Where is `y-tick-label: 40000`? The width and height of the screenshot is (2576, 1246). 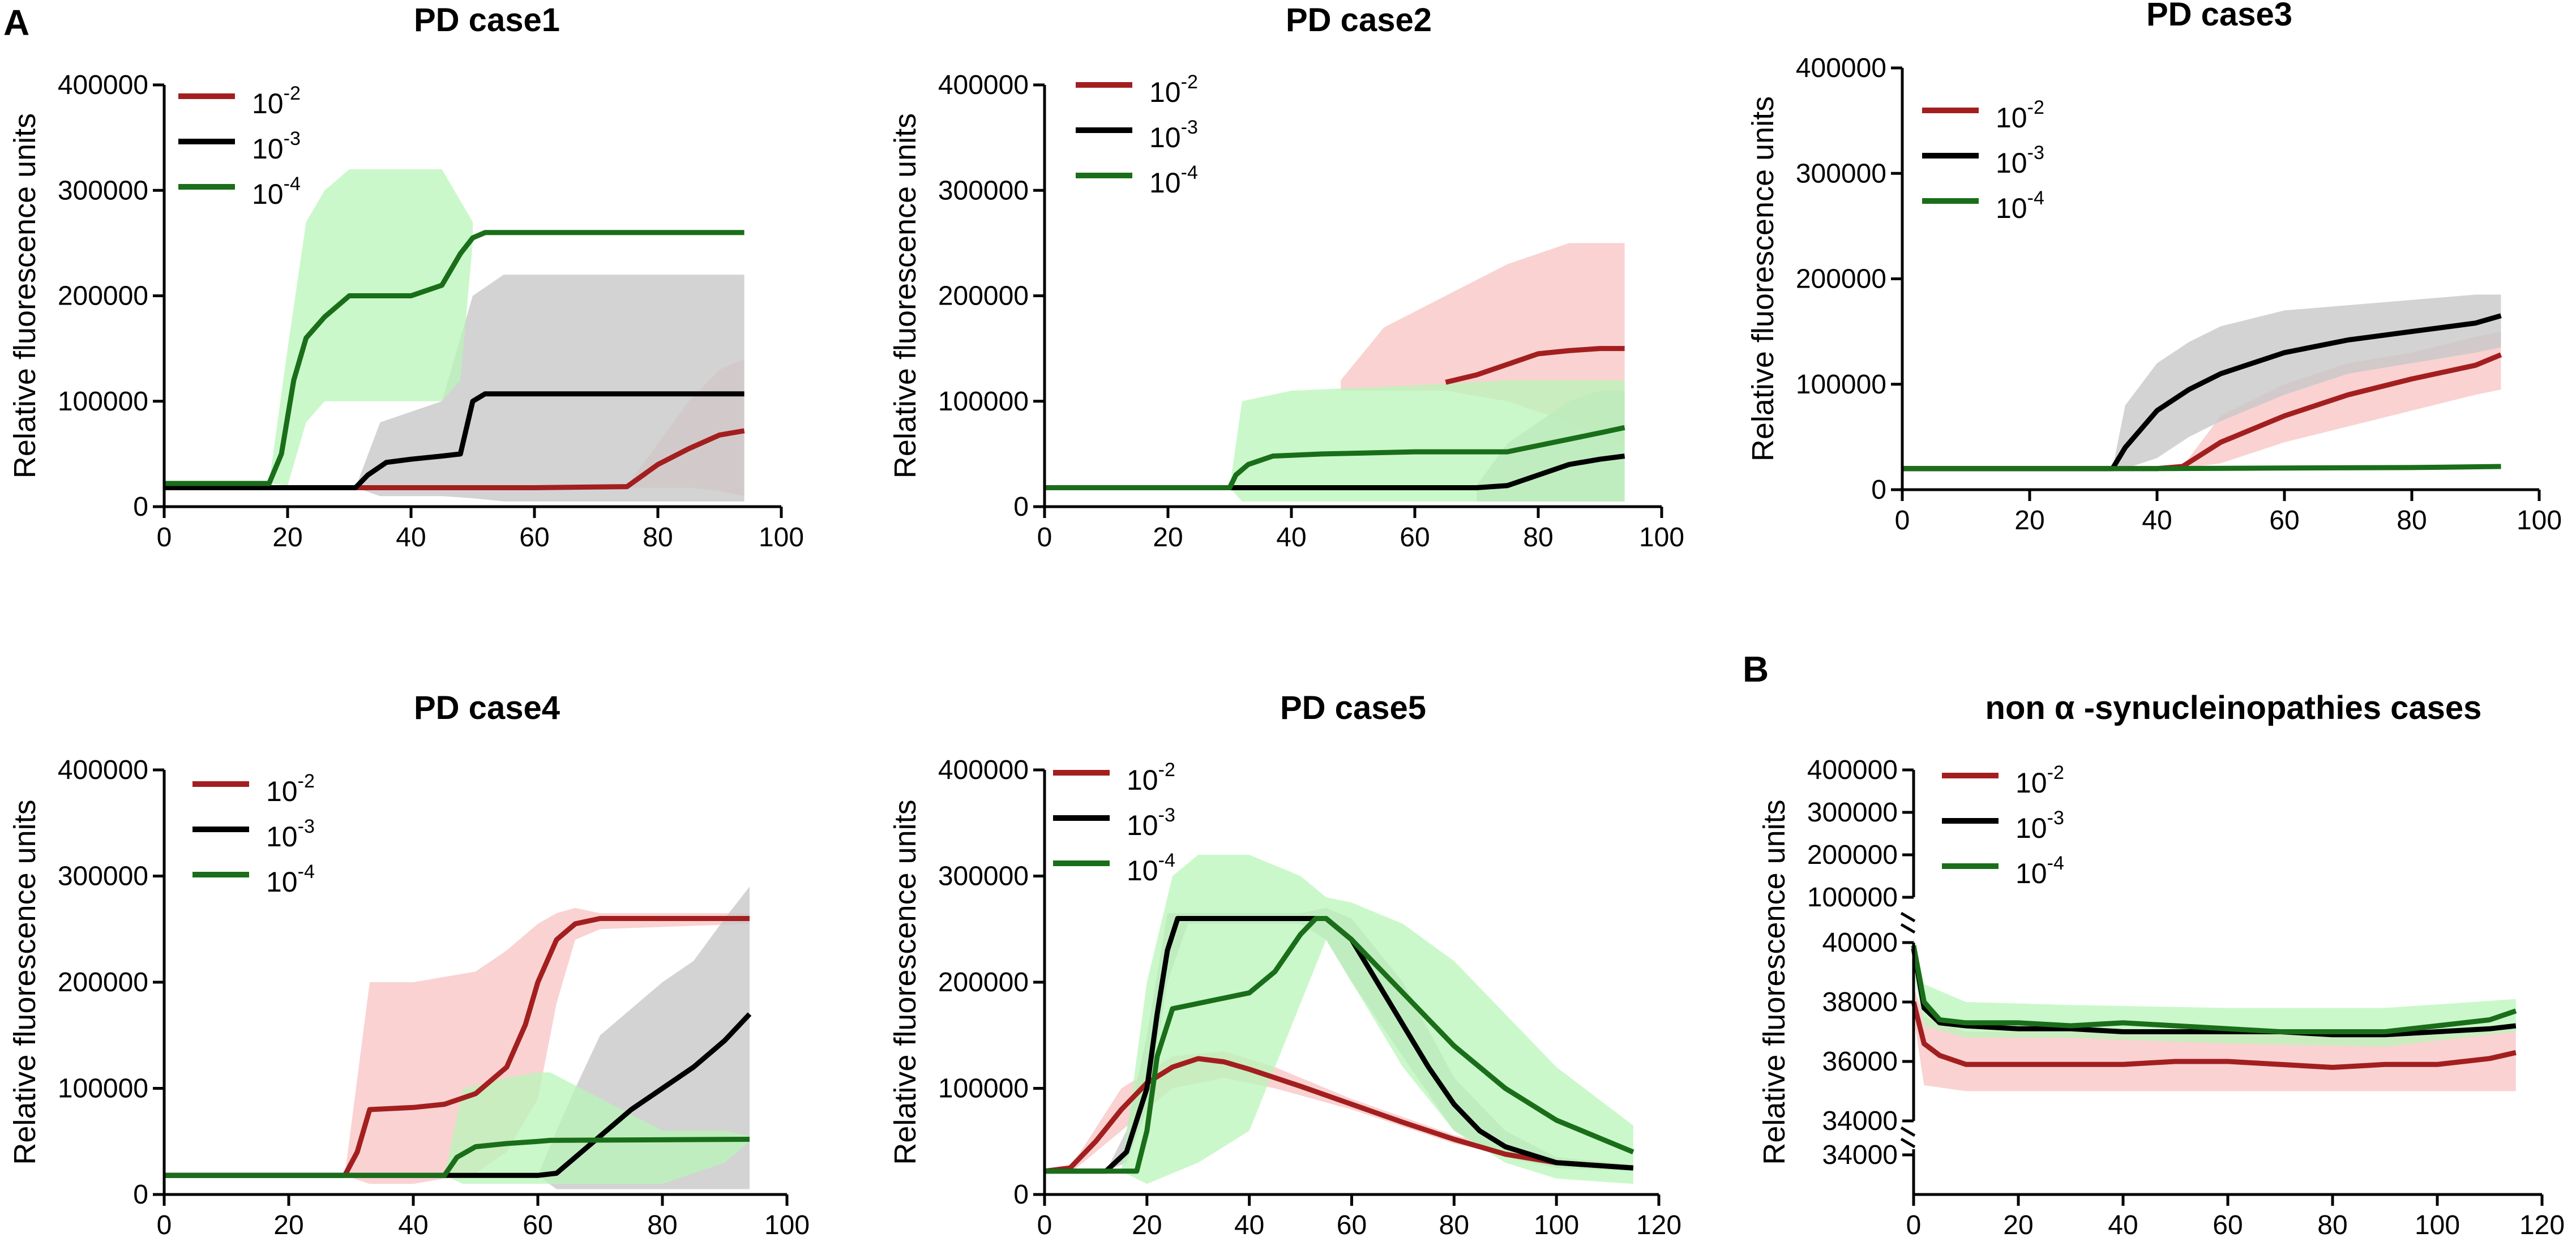 y-tick-label: 40000 is located at coordinates (1860, 943).